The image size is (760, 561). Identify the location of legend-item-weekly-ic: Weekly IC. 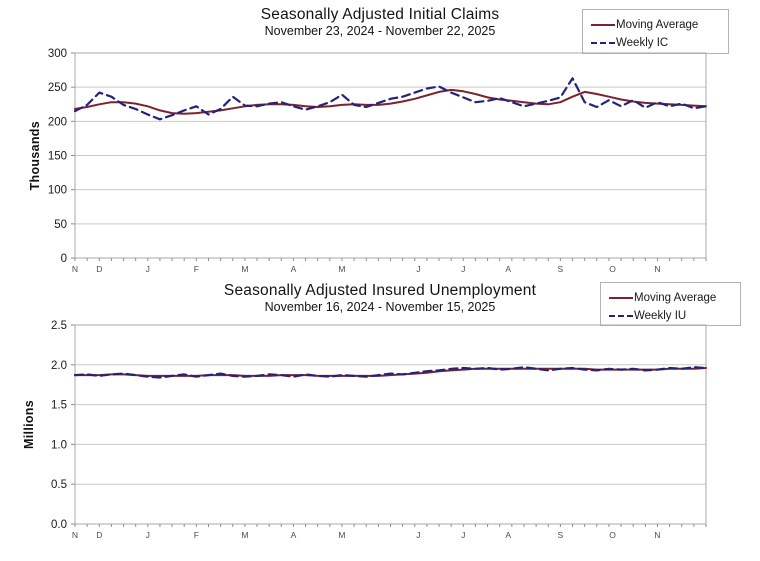
(655, 43).